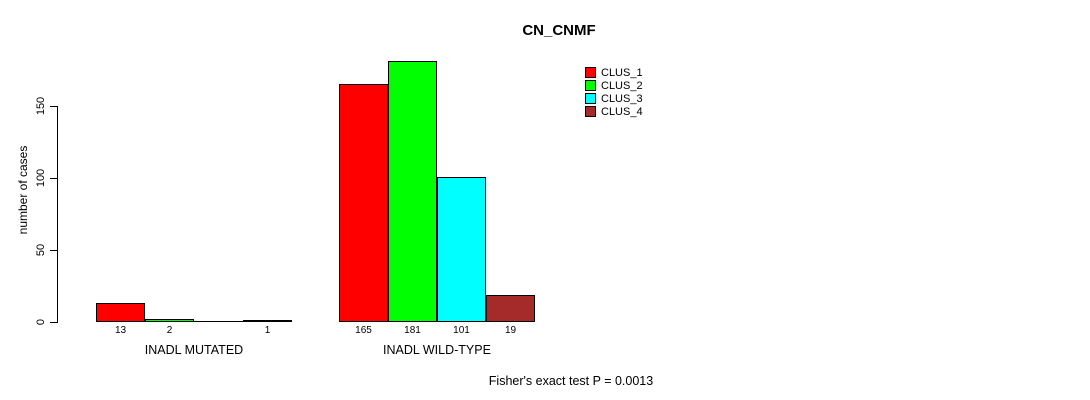 The width and height of the screenshot is (1090, 400). I want to click on chart-title: CN_CNMF, so click(559, 30).